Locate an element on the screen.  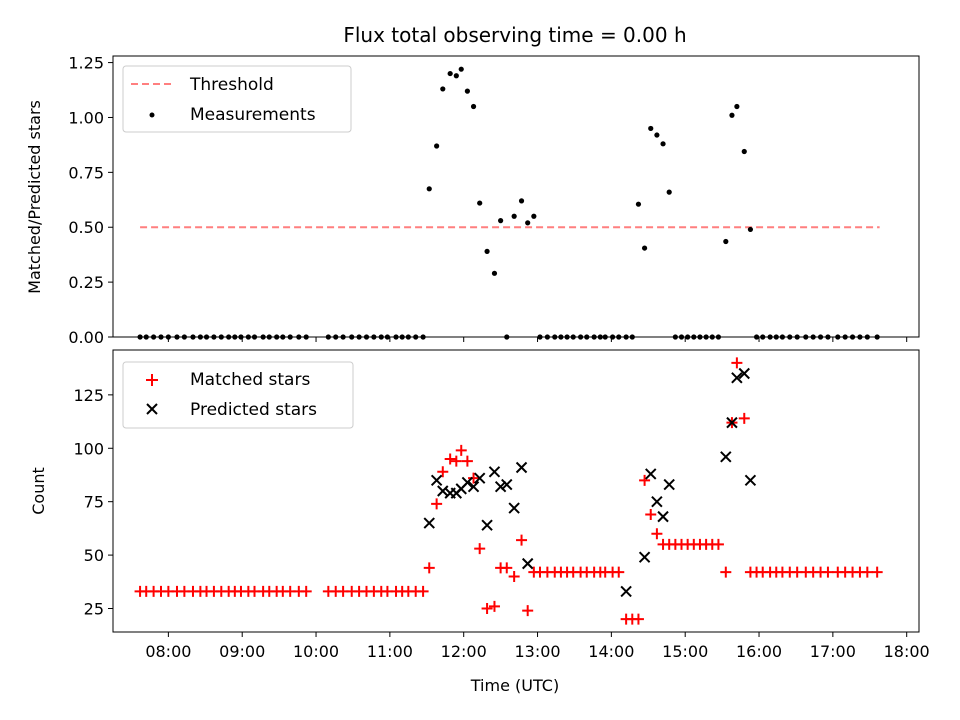
top-y-ticks: 0.00 0.25 0.50 0.75 1.00 1.25 is located at coordinates (90, 200).